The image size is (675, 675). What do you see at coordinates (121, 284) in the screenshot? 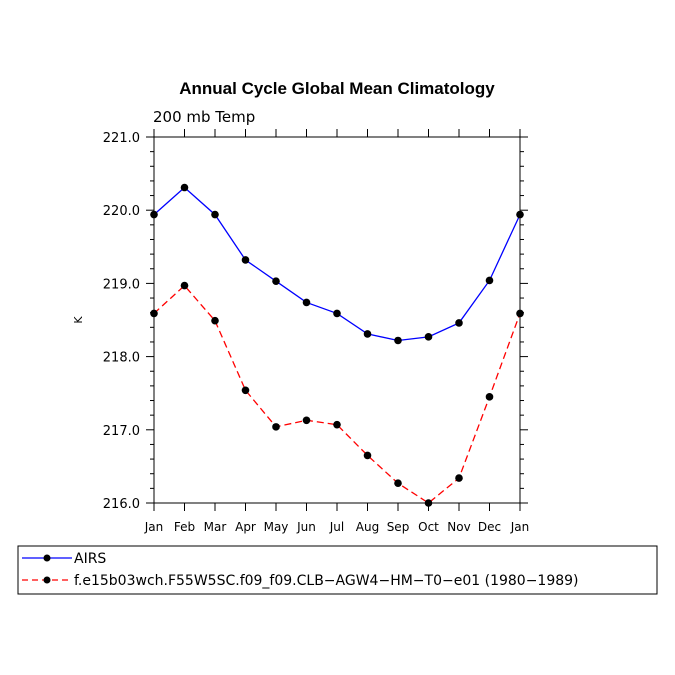
I see `y-tick-label: 219.0` at bounding box center [121, 284].